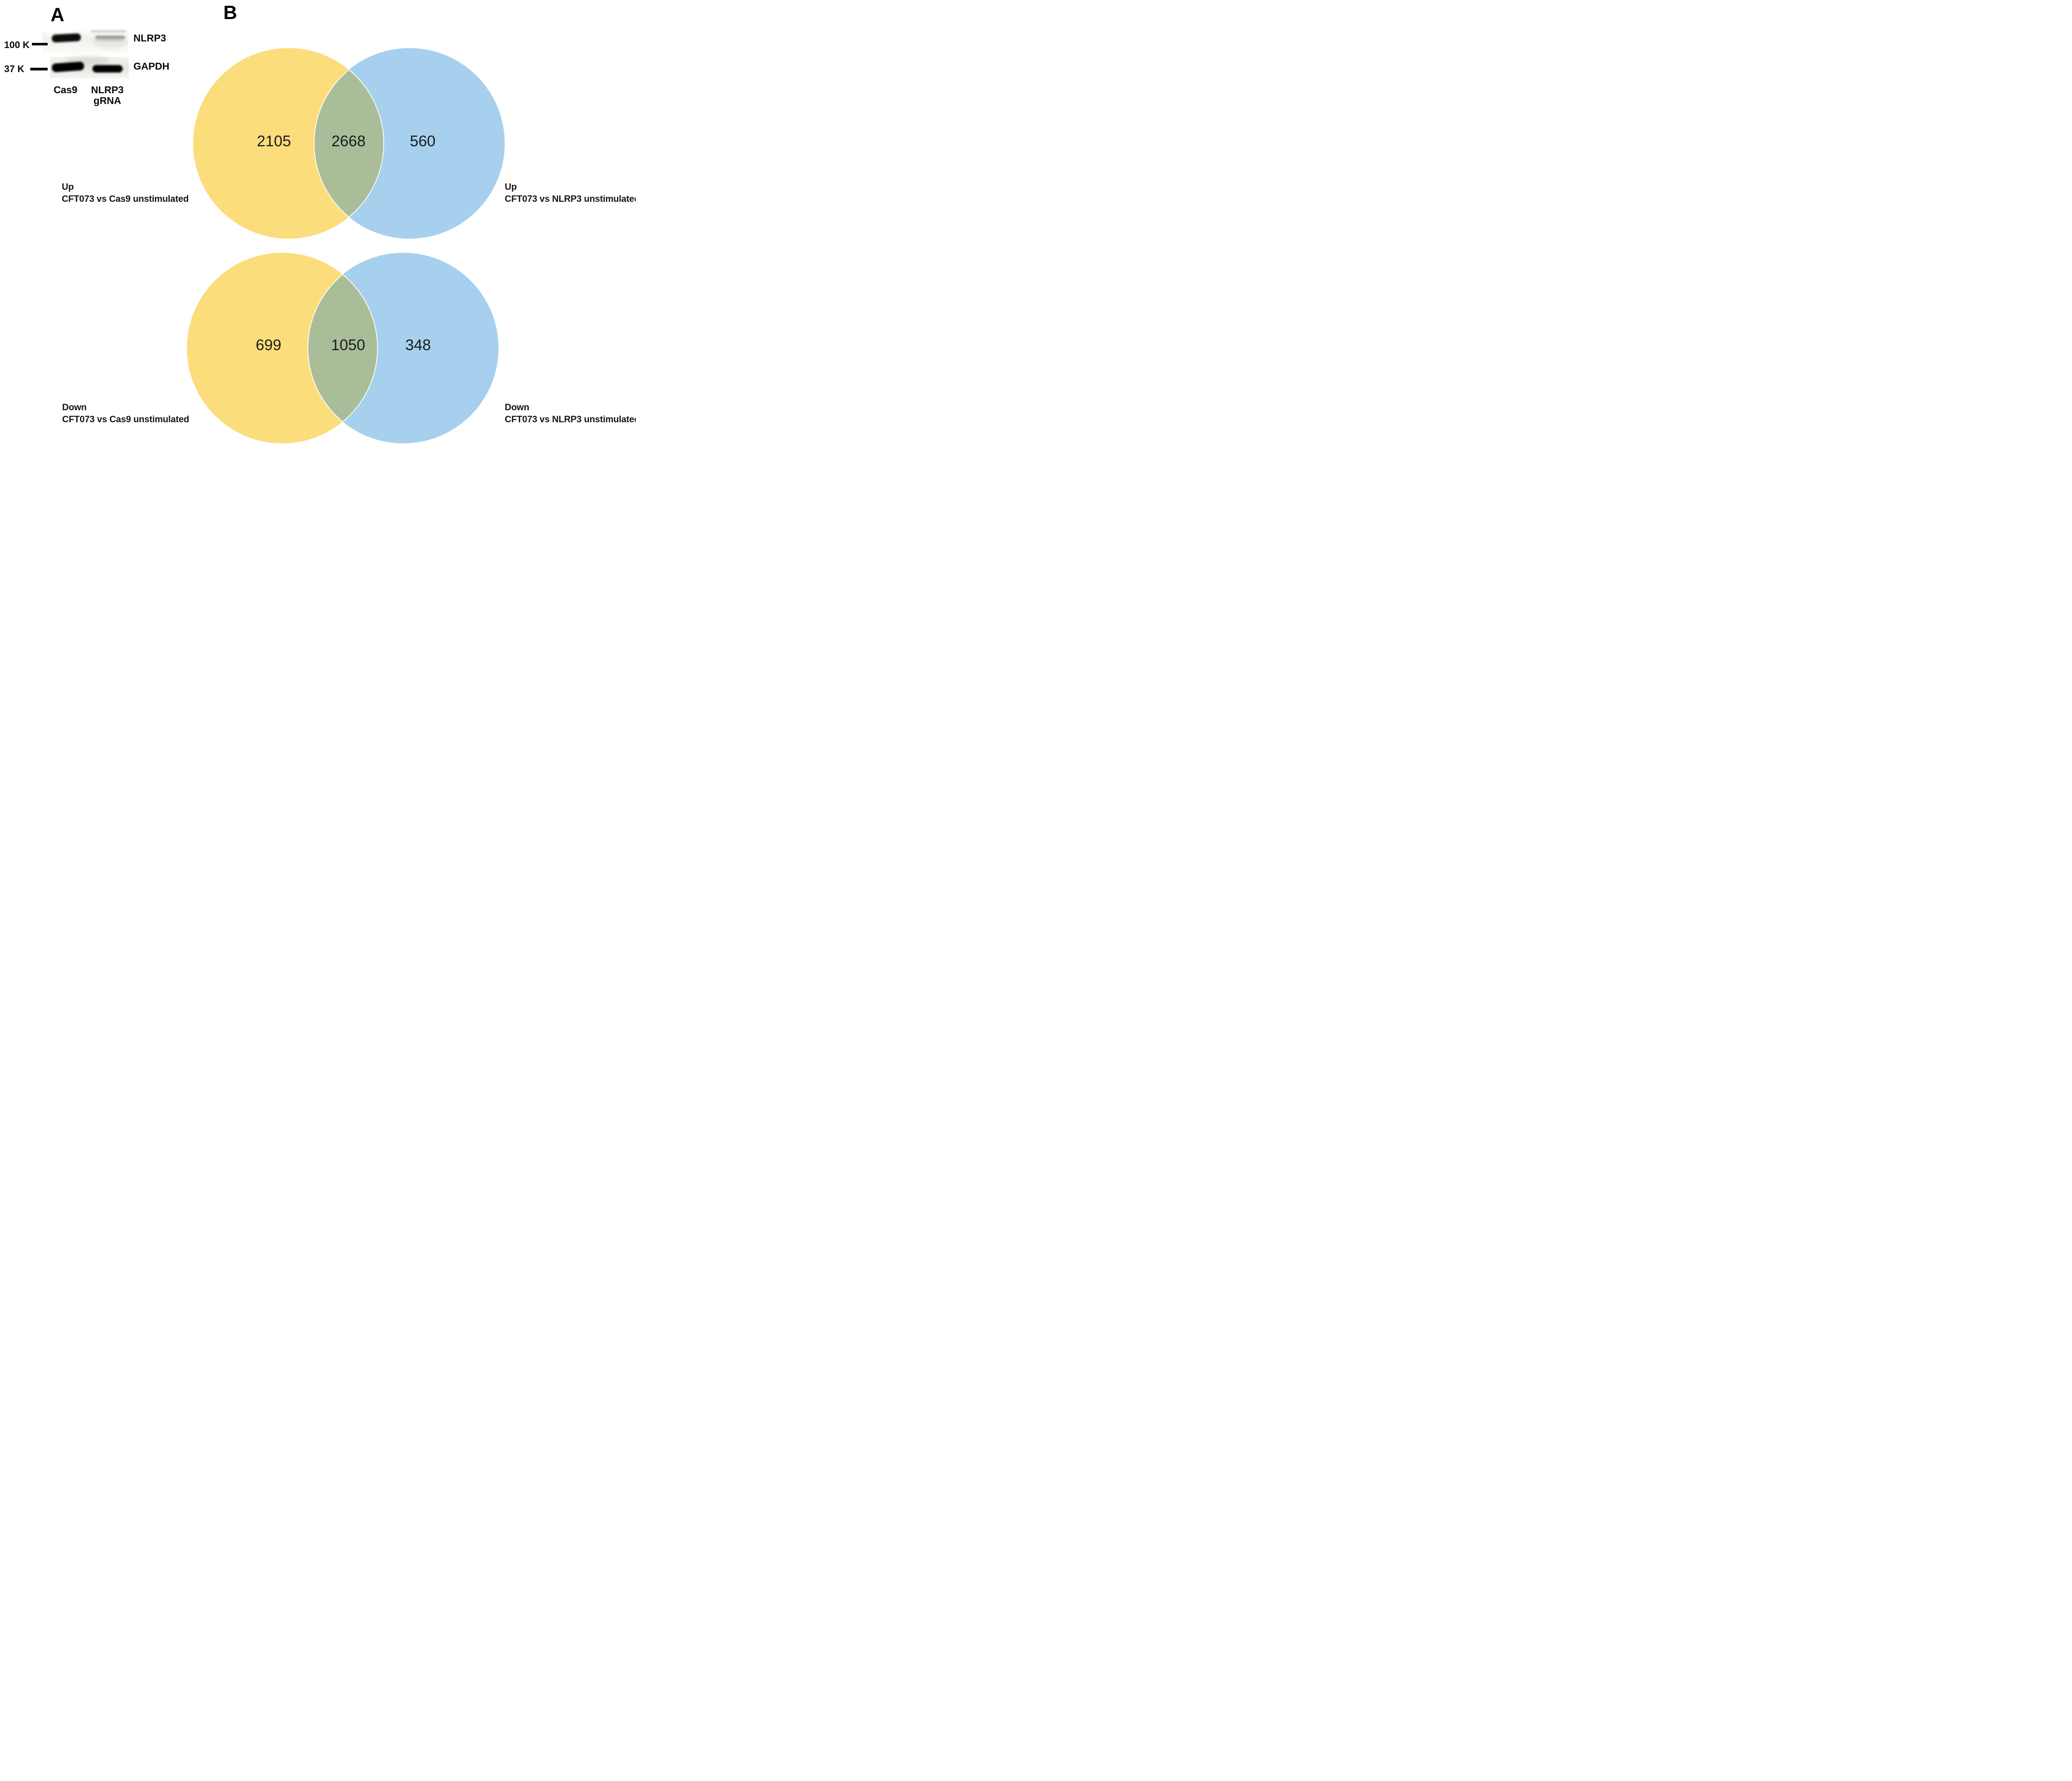  I want to click on western-blot-image, so click(79, 54).